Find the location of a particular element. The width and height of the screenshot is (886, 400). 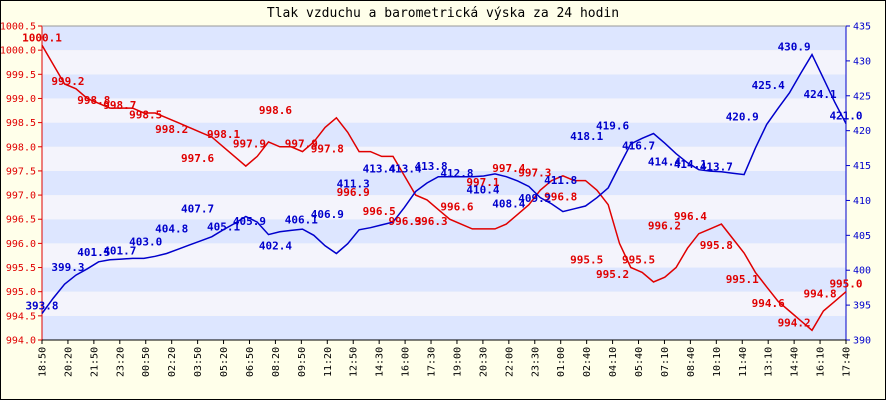

x-tick-label: 22:00 is located at coordinates (509, 362).